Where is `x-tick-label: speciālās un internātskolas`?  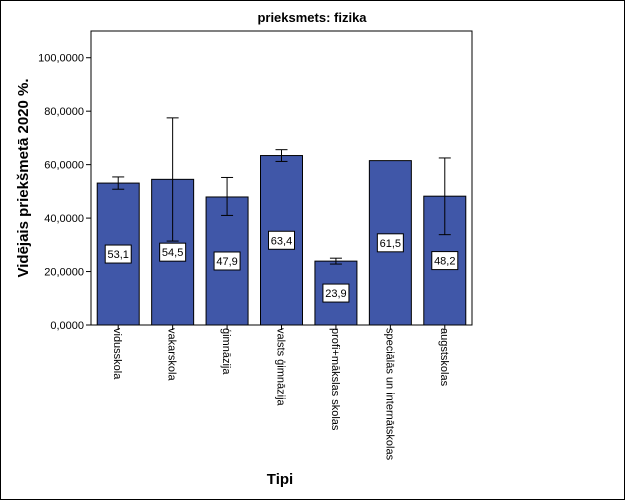
x-tick-label: speciālās un internātskolas is located at coordinates (389, 394).